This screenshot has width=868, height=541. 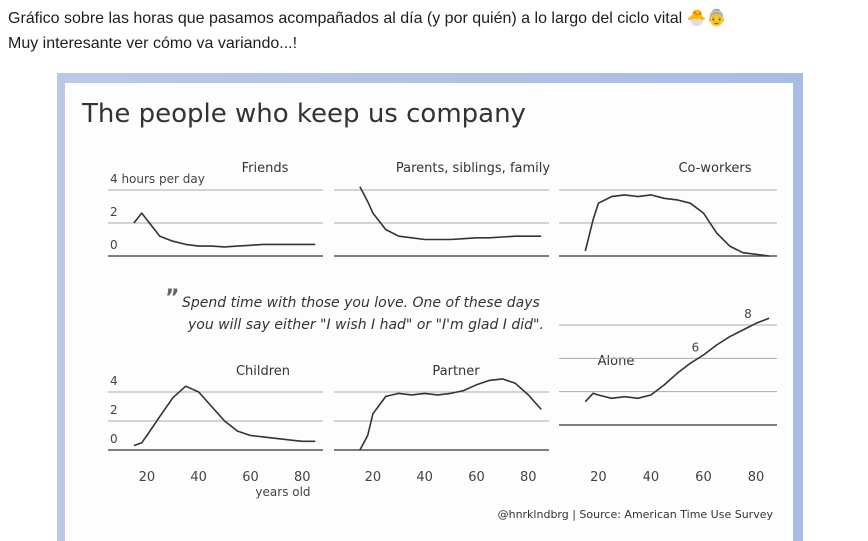 What do you see at coordinates (748, 314) in the screenshot?
I see `y-tick-label: 8` at bounding box center [748, 314].